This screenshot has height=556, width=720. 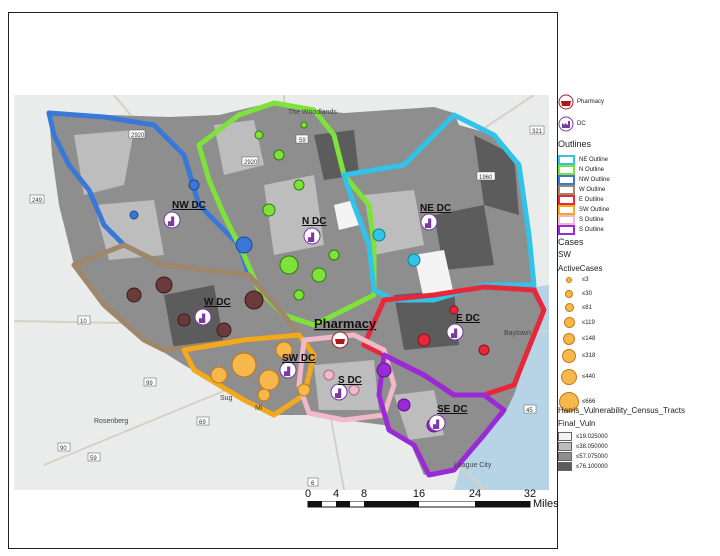 I want to click on scale-tick-label: 8, so click(x=364, y=494).